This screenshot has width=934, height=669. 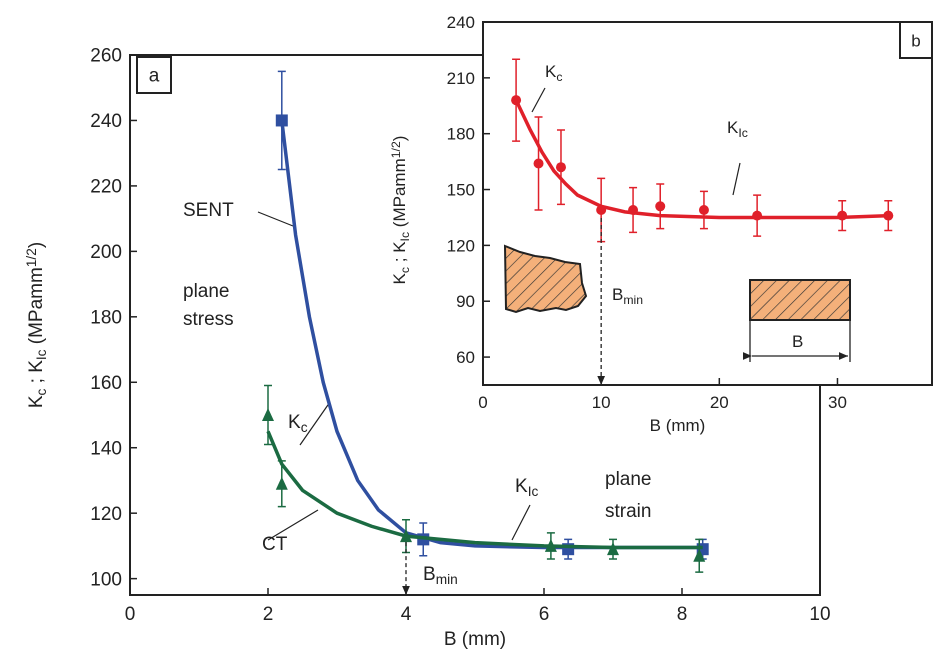 I want to click on annotation: stress, so click(x=208, y=319).